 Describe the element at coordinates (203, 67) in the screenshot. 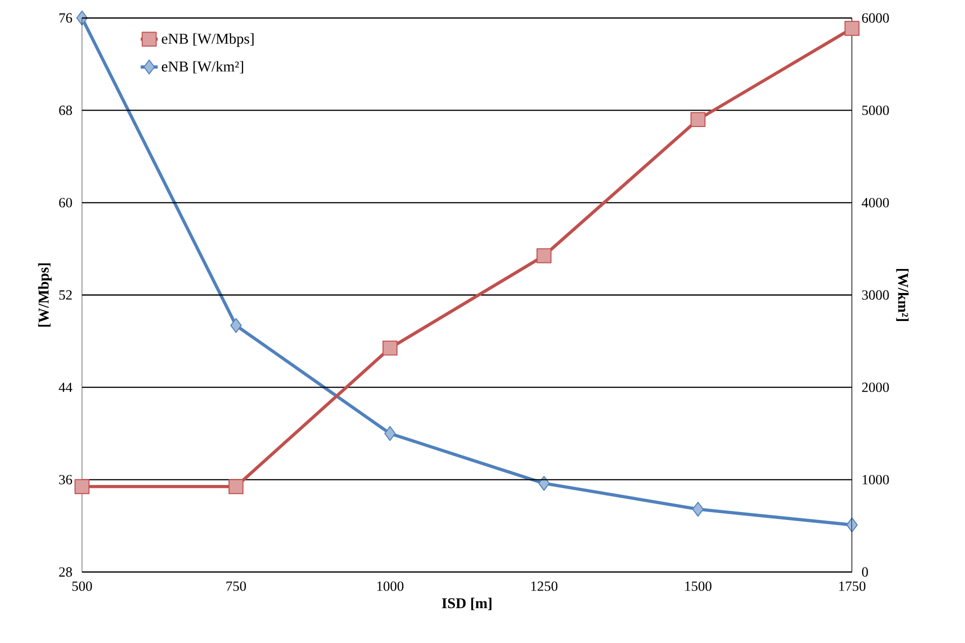

I see `legend-label: eNB [W/km²]` at that location.